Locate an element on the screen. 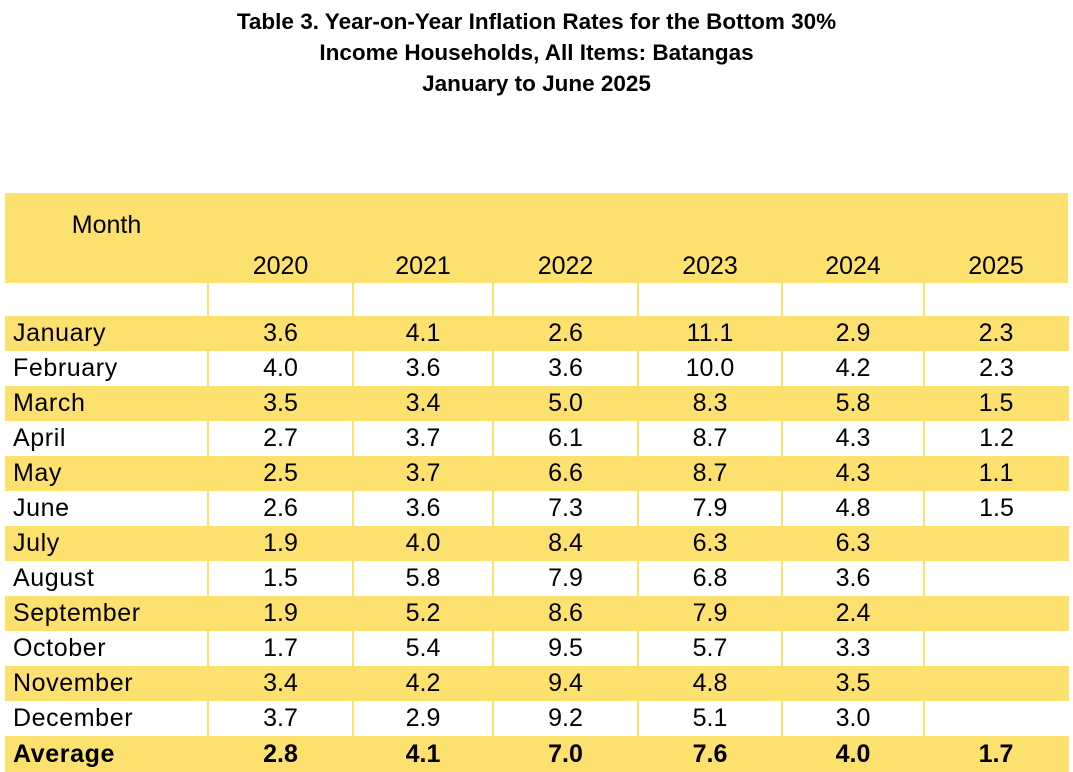  value-cell: 9.2 is located at coordinates (566, 718).